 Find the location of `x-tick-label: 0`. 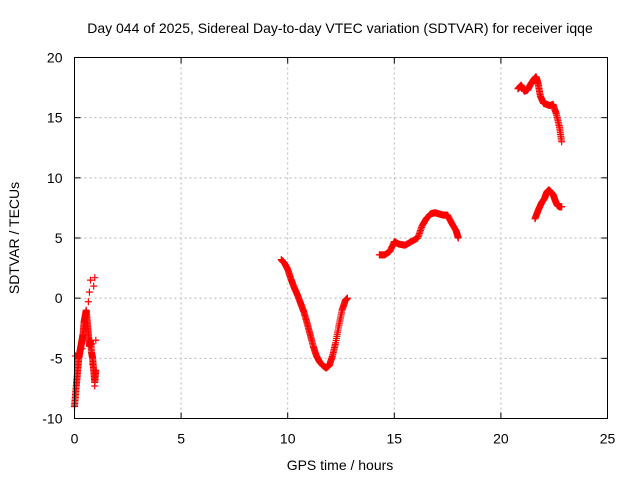

x-tick-label: 0 is located at coordinates (75, 439).